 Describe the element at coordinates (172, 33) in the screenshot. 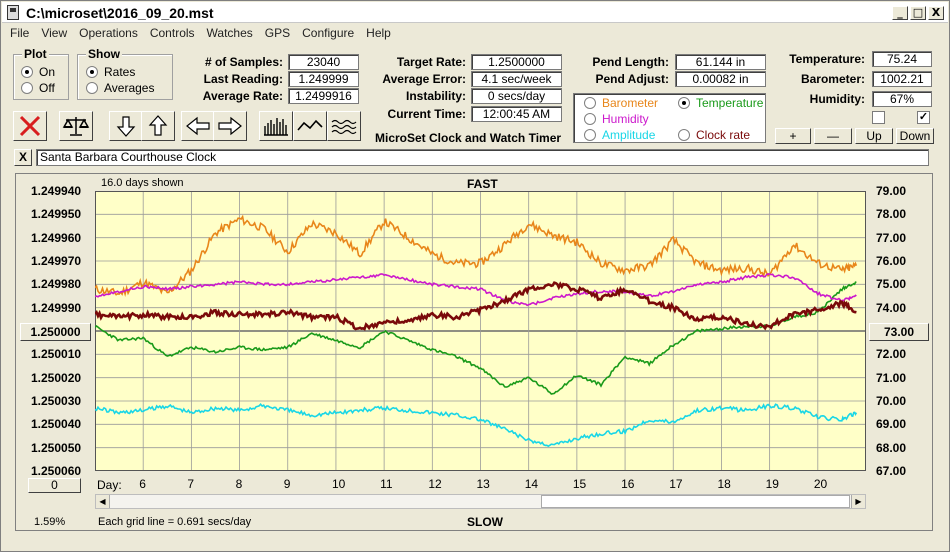

I see `menu-controls: Controls` at that location.